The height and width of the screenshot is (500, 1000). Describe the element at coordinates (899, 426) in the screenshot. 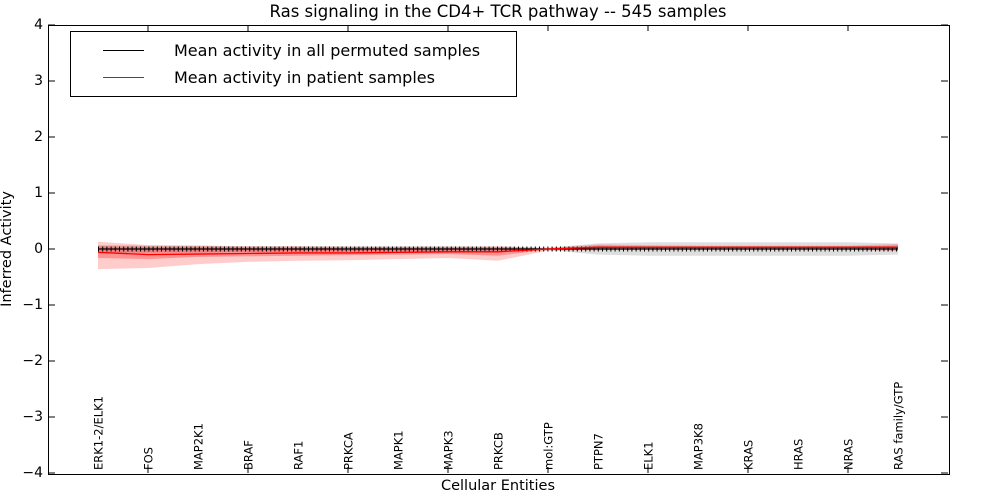

I see `x-tick-label: RAS family/GTP` at that location.